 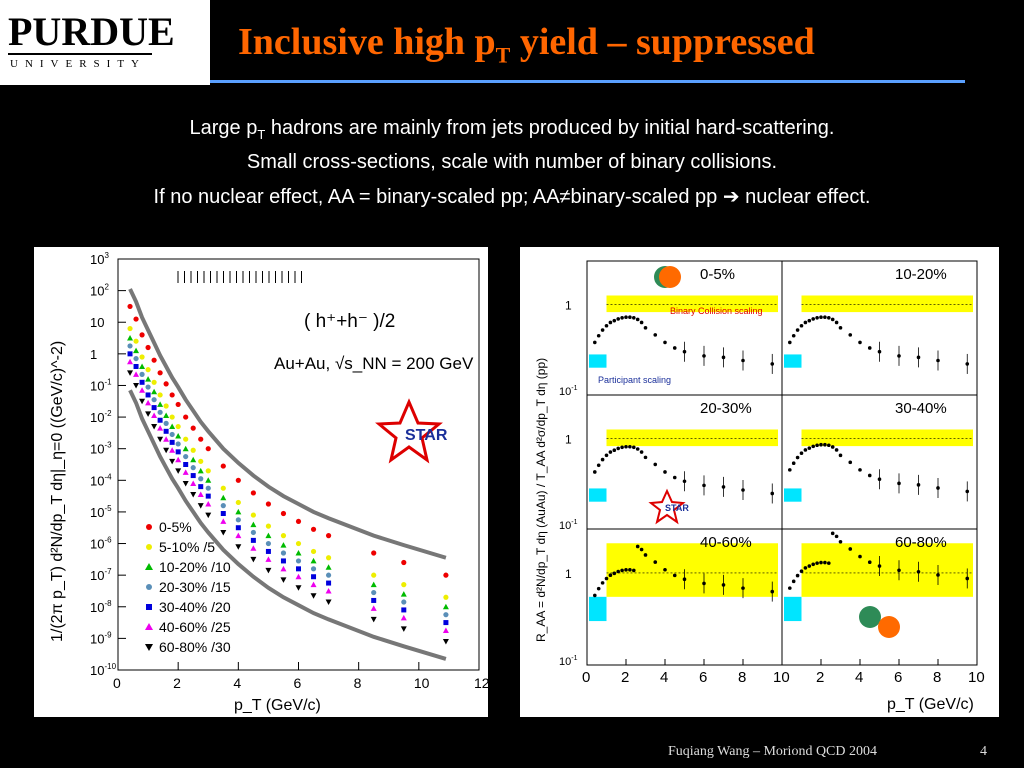 What do you see at coordinates (287, 424) in the screenshot?
I see `upper-envelope-line` at bounding box center [287, 424].